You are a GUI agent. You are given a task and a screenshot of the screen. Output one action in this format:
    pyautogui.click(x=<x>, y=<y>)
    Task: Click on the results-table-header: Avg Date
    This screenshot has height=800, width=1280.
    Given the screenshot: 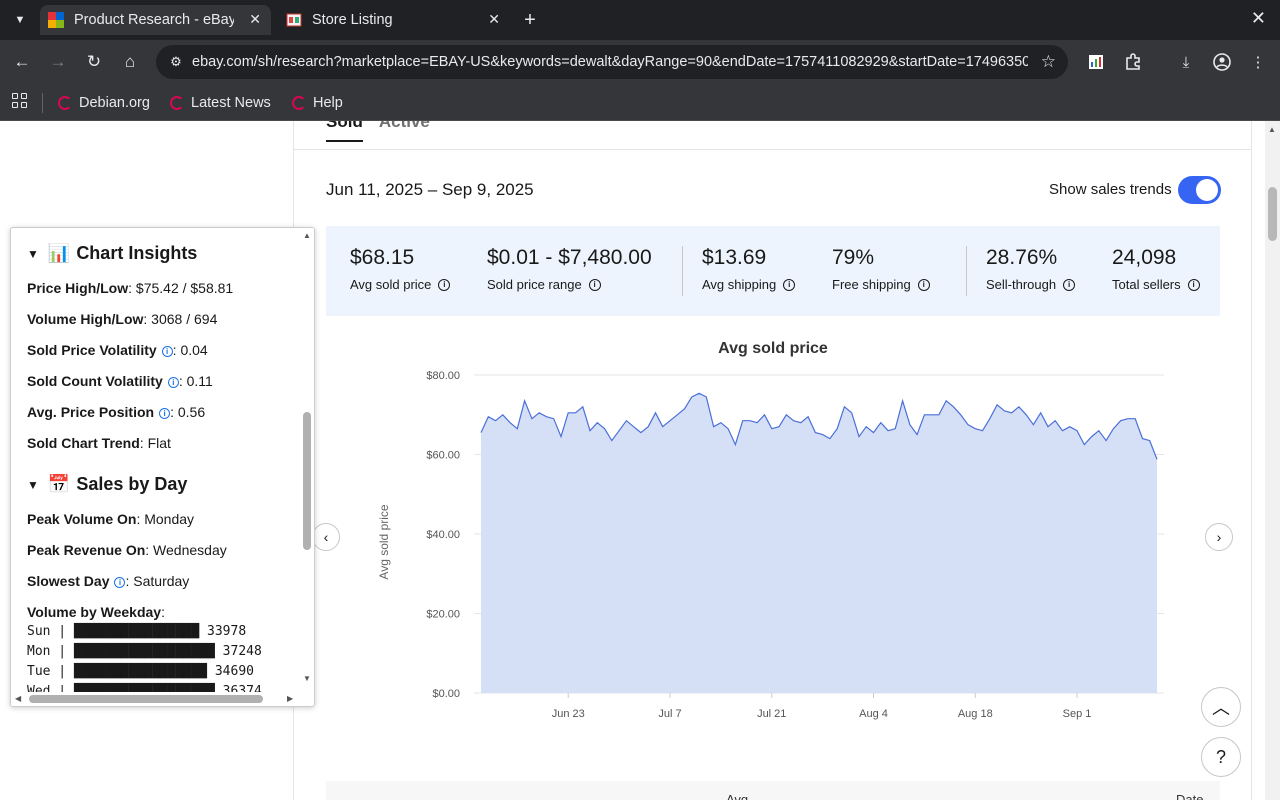 What is the action you would take?
    pyautogui.click(x=773, y=790)
    